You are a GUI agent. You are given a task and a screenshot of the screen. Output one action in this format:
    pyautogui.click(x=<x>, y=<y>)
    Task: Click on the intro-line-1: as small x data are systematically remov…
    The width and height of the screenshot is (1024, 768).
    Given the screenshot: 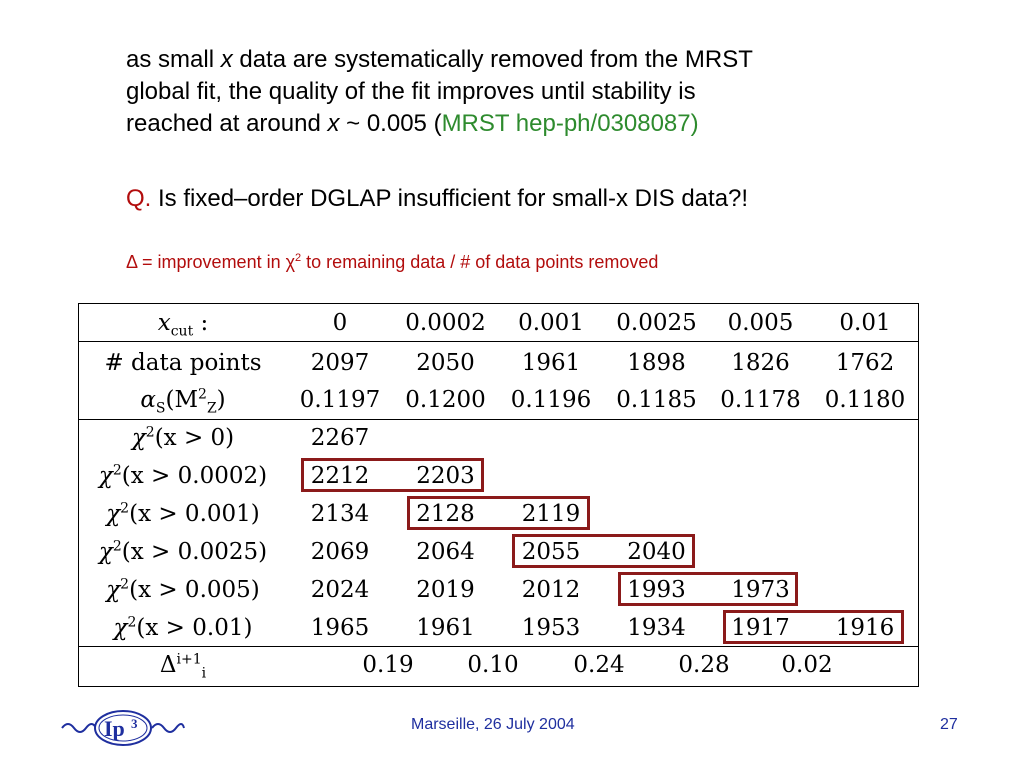 What is the action you would take?
    pyautogui.click(x=439, y=59)
    